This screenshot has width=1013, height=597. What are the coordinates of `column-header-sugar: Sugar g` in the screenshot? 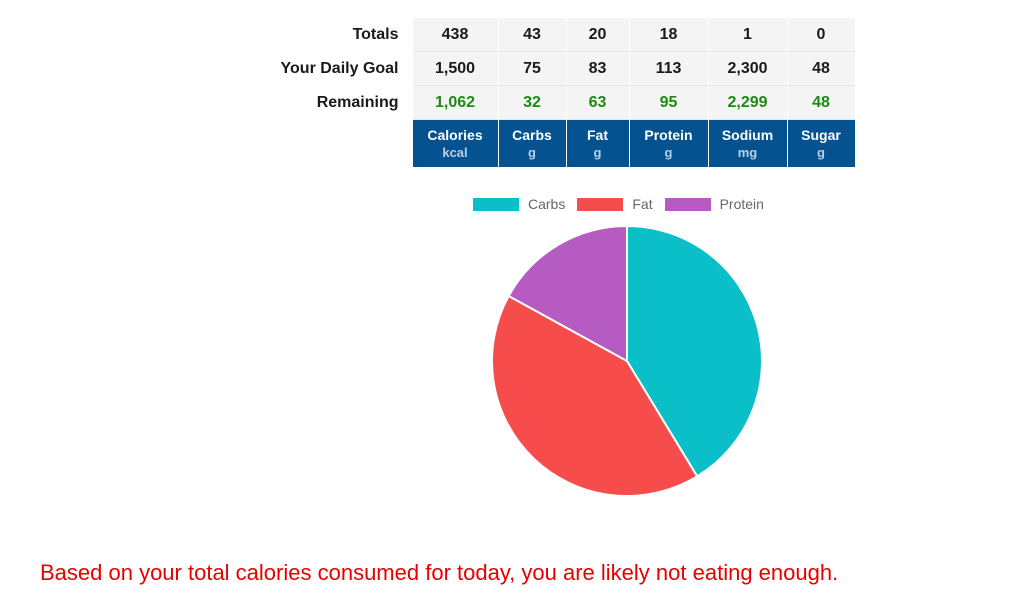 It's located at (821, 143).